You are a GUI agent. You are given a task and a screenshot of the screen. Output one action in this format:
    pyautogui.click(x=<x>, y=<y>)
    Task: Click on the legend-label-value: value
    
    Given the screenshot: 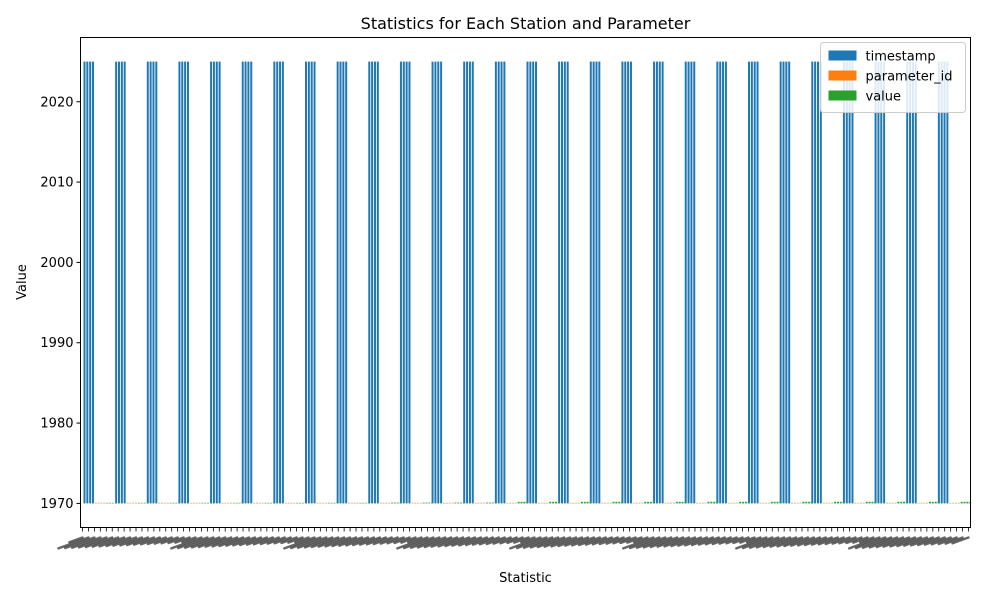 What is the action you would take?
    pyautogui.click(x=884, y=97)
    